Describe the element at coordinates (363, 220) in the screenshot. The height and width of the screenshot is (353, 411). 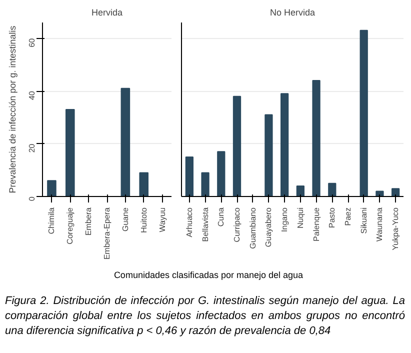
I see `x-tick-label: Sikuani` at that location.